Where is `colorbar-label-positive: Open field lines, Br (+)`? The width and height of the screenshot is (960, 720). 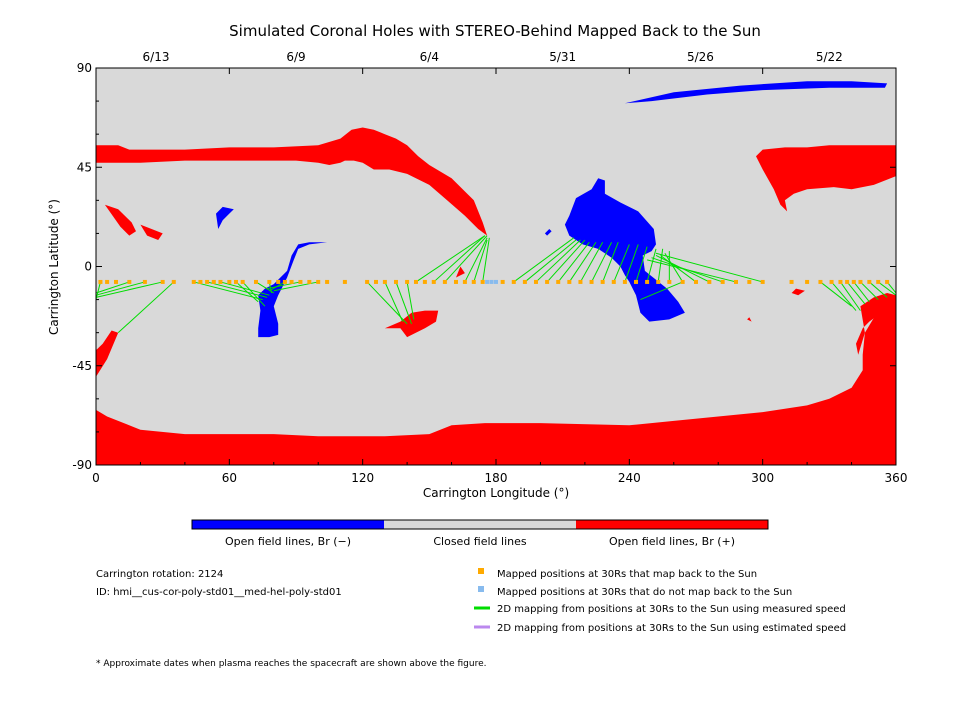
colorbar-label-positive: Open field lines, Br (+) is located at coordinates (672, 541).